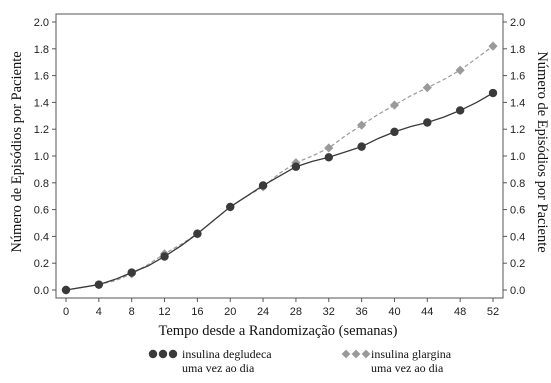 The width and height of the screenshot is (551, 383). I want to click on x-tick-label: 24, so click(263, 312).